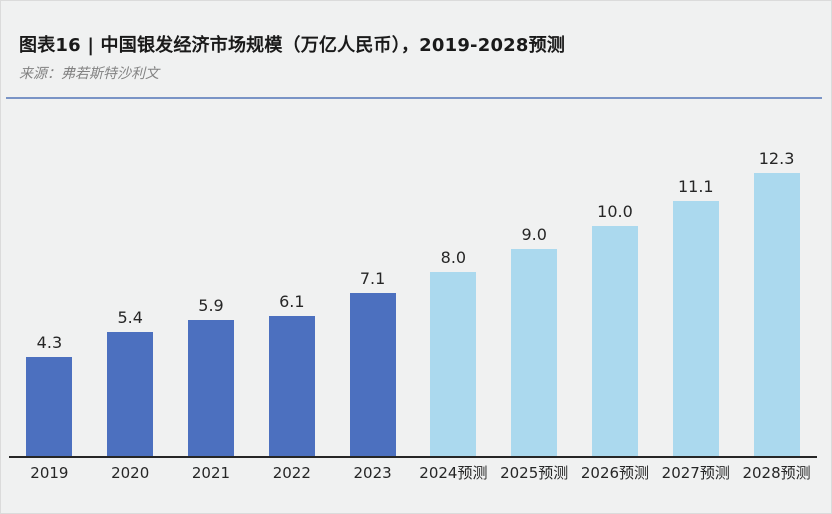 This screenshot has width=832, height=514. I want to click on bar-column-2025预测: 9.0, so click(534, 340).